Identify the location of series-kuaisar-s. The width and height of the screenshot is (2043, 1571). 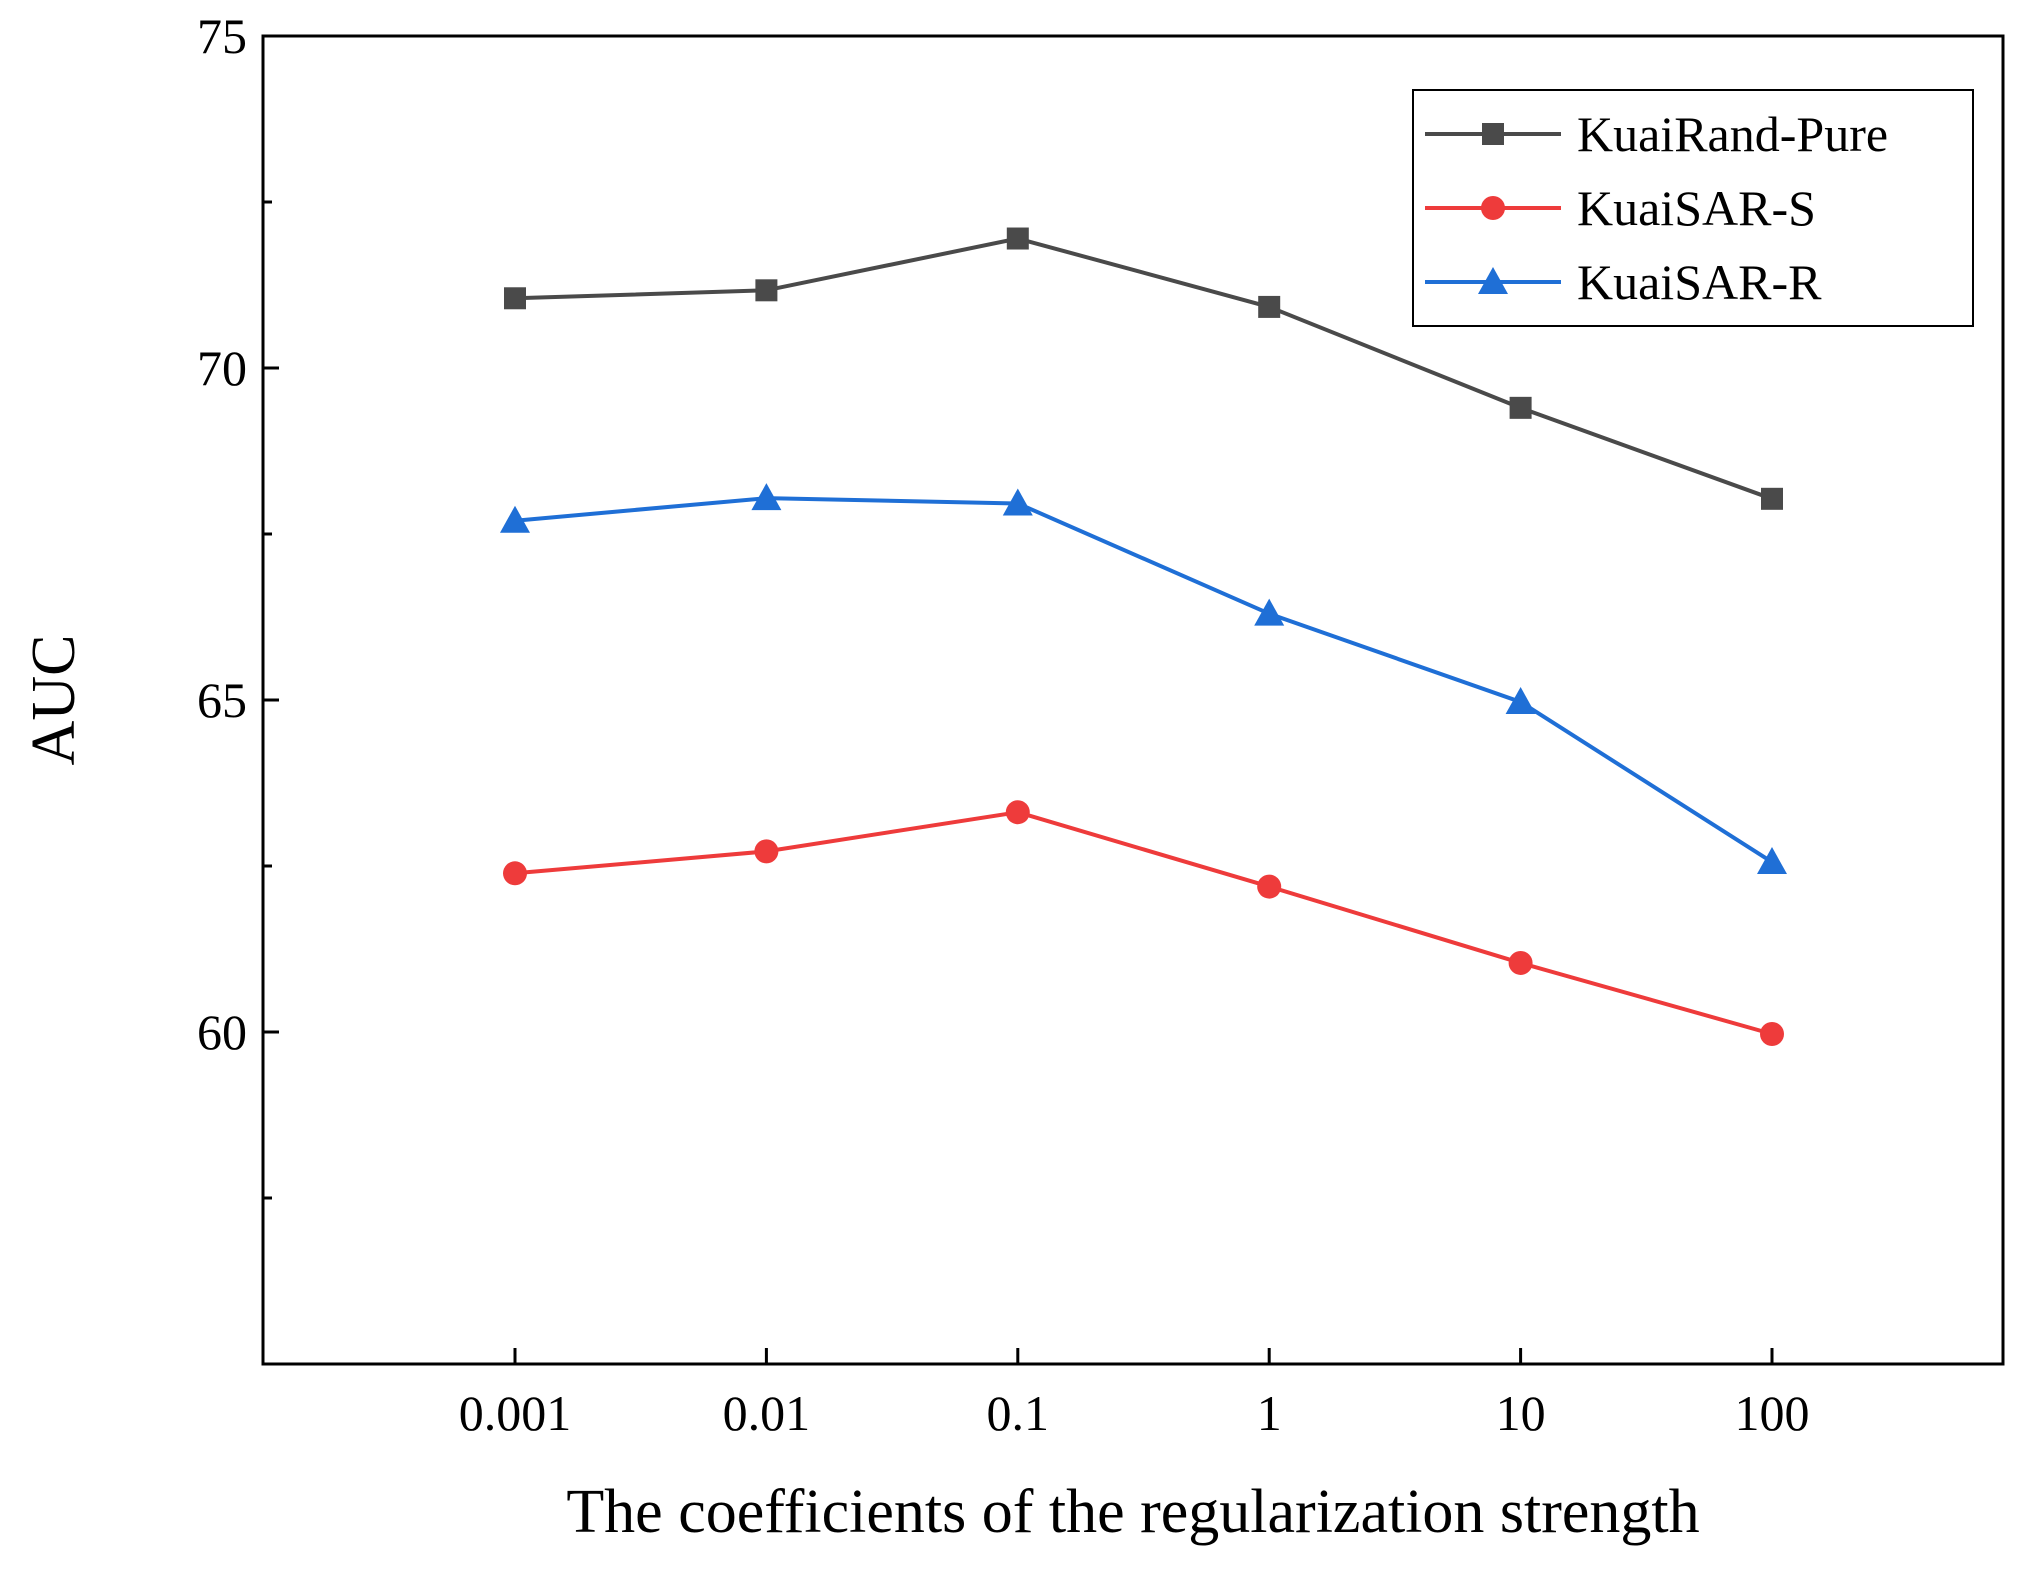
(1143, 923).